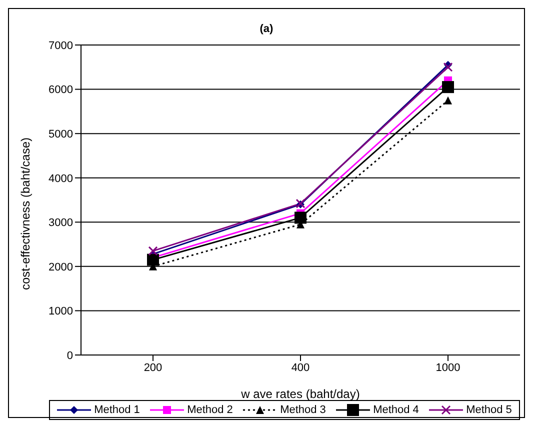 The width and height of the screenshot is (533, 426). What do you see at coordinates (69, 356) in the screenshot?
I see `y-tick-label: 0` at bounding box center [69, 356].